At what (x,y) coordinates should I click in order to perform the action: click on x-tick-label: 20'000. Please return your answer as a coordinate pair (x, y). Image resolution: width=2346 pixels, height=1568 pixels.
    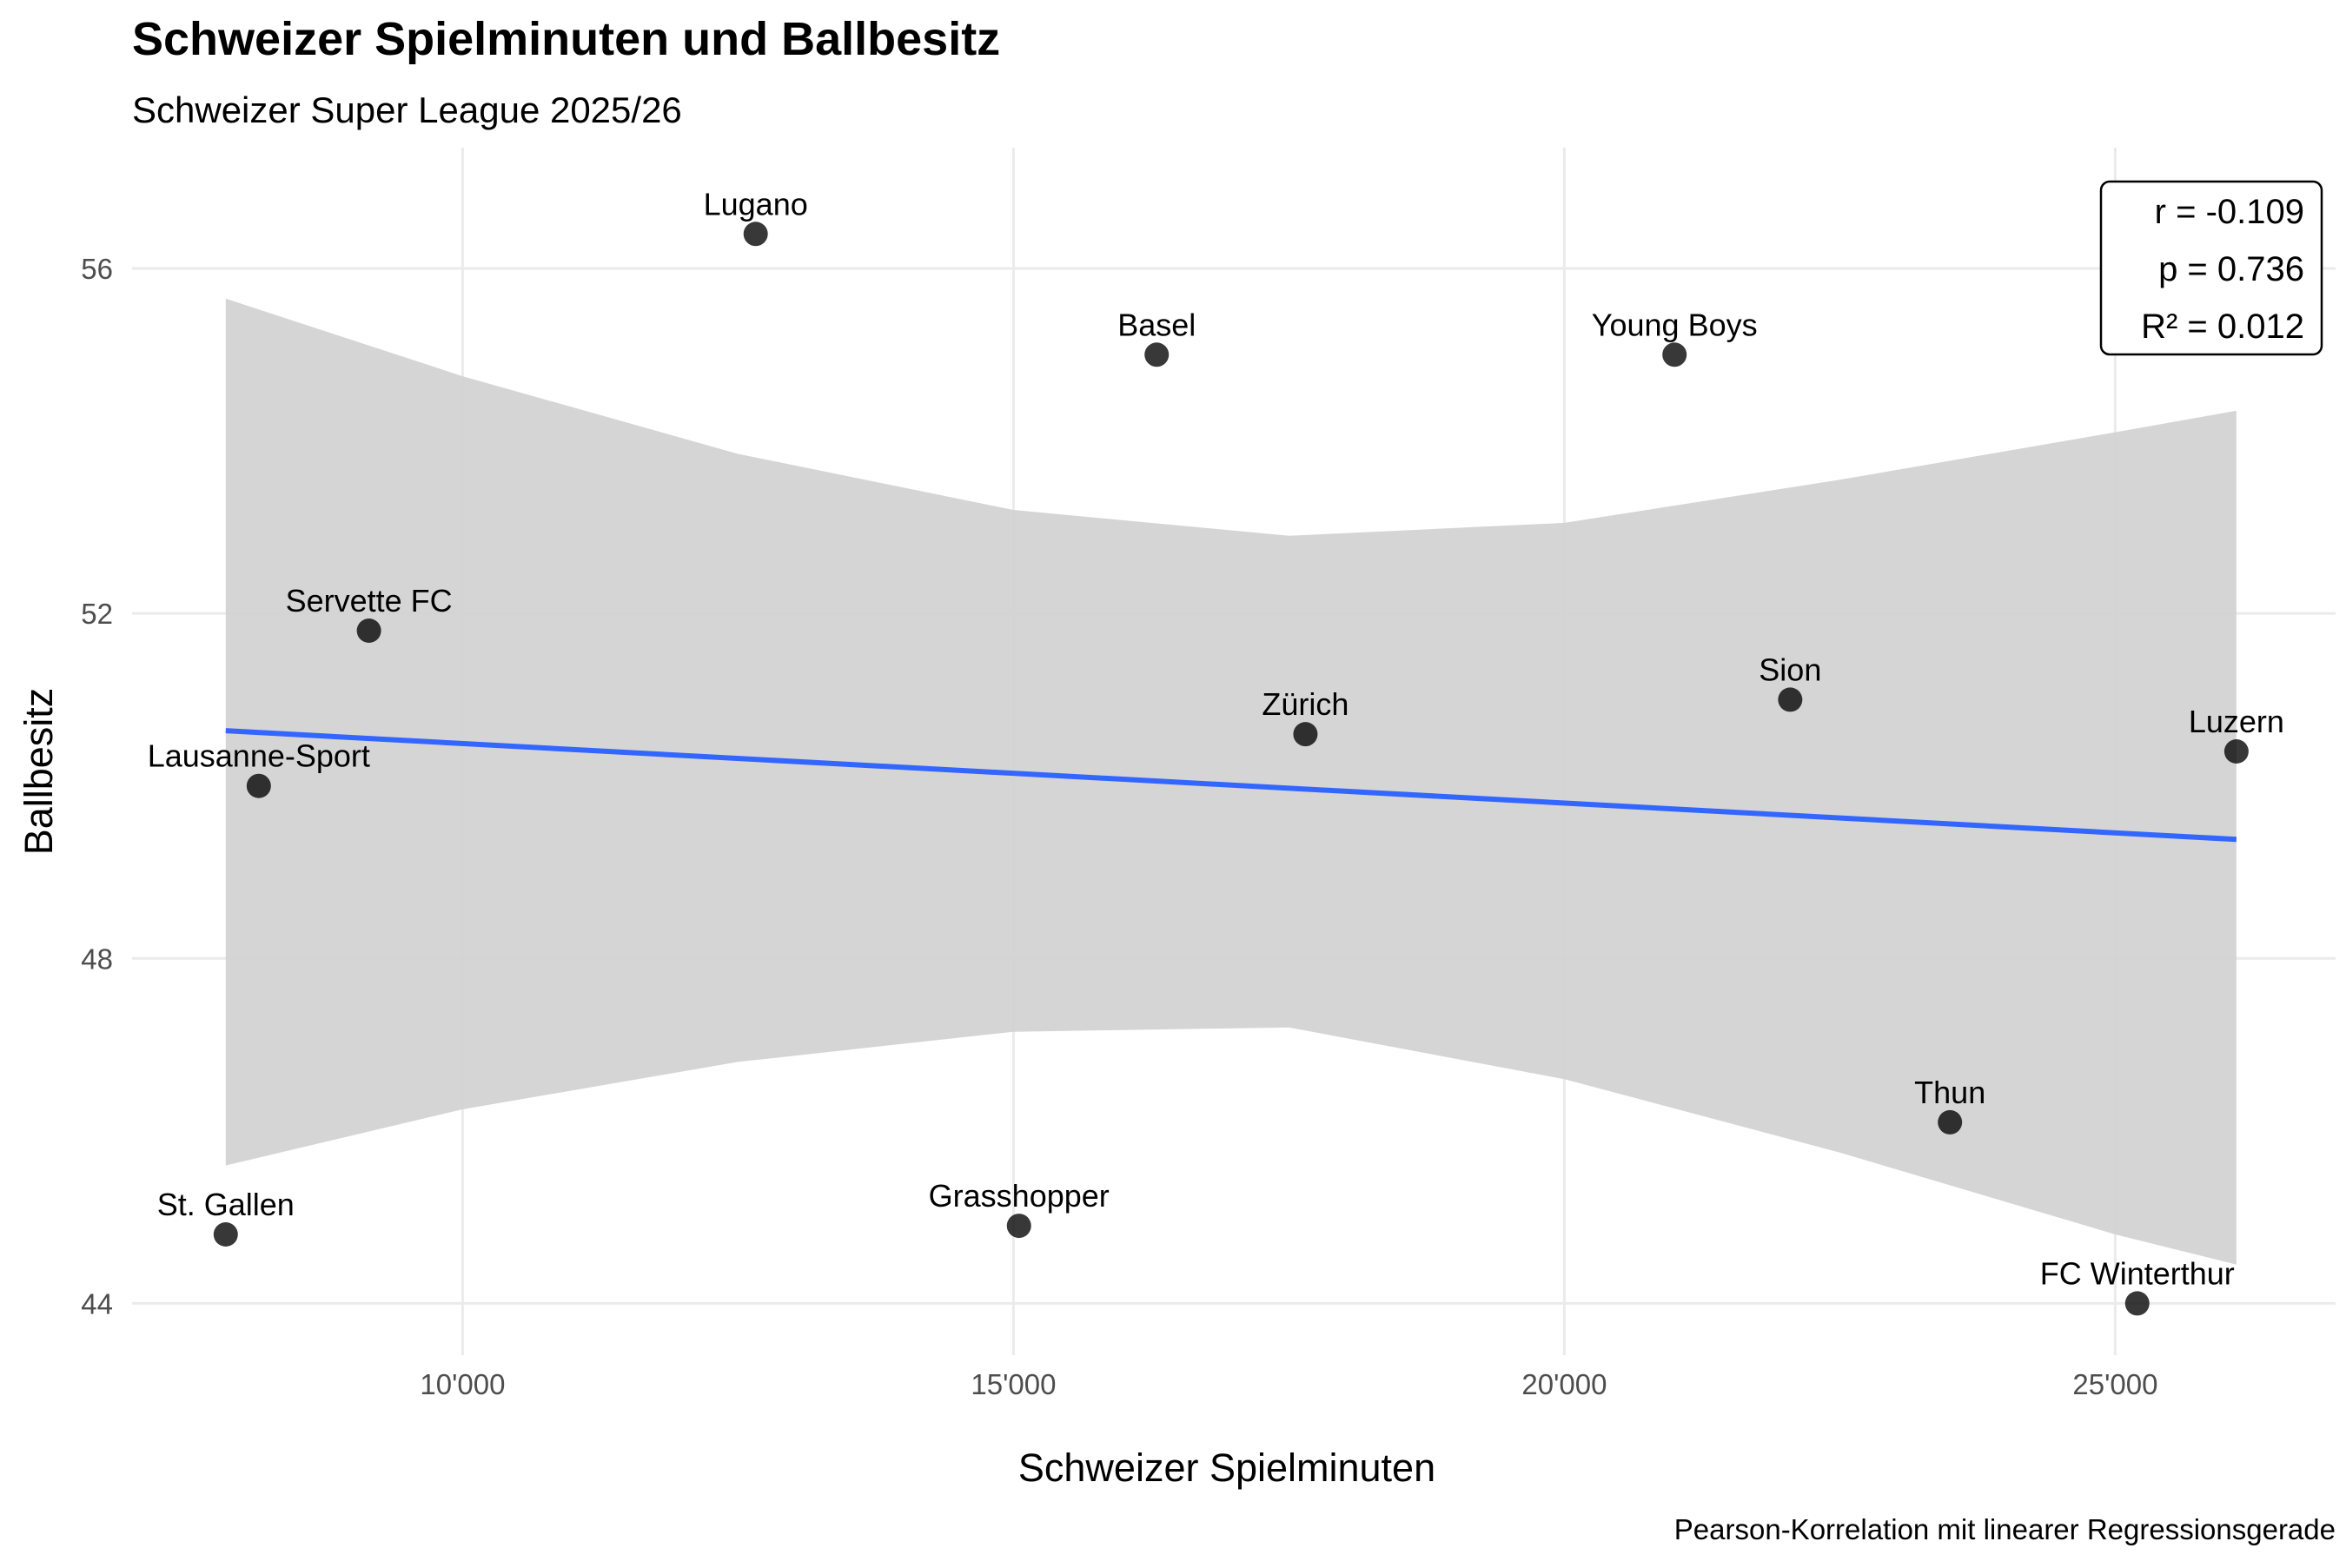
    Looking at the image, I should click on (1564, 1384).